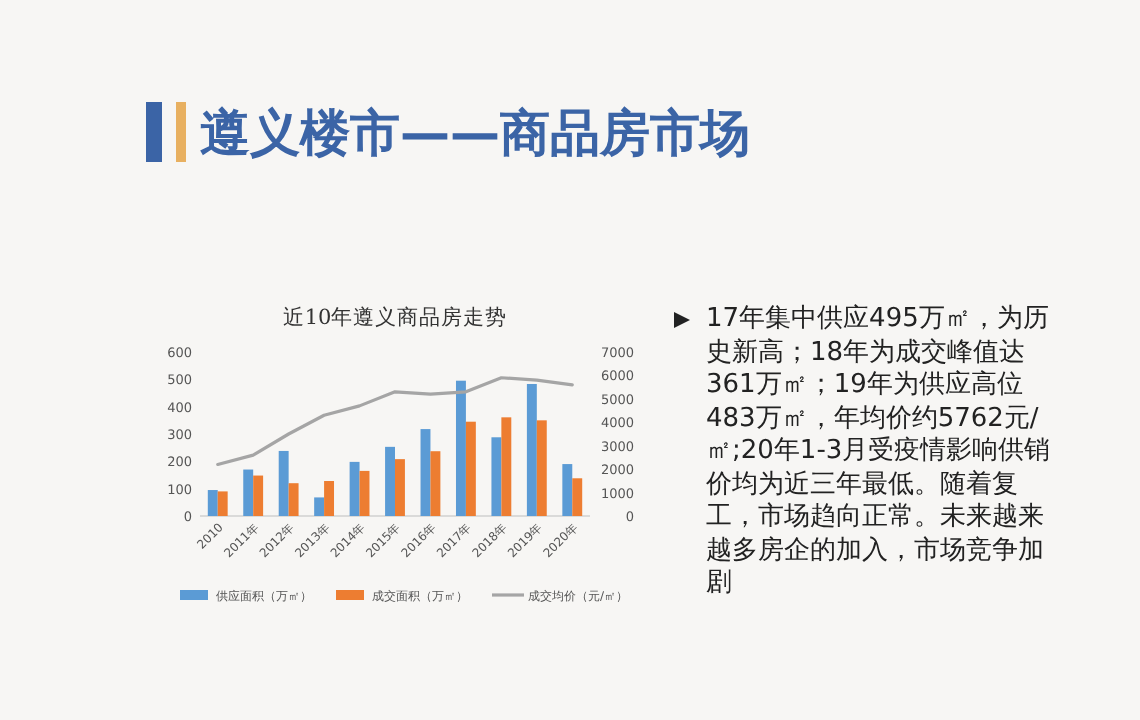 This screenshot has width=1140, height=720. Describe the element at coordinates (395, 317) in the screenshot. I see `chart-subtitle: 近10年遵义商品房走势` at that location.